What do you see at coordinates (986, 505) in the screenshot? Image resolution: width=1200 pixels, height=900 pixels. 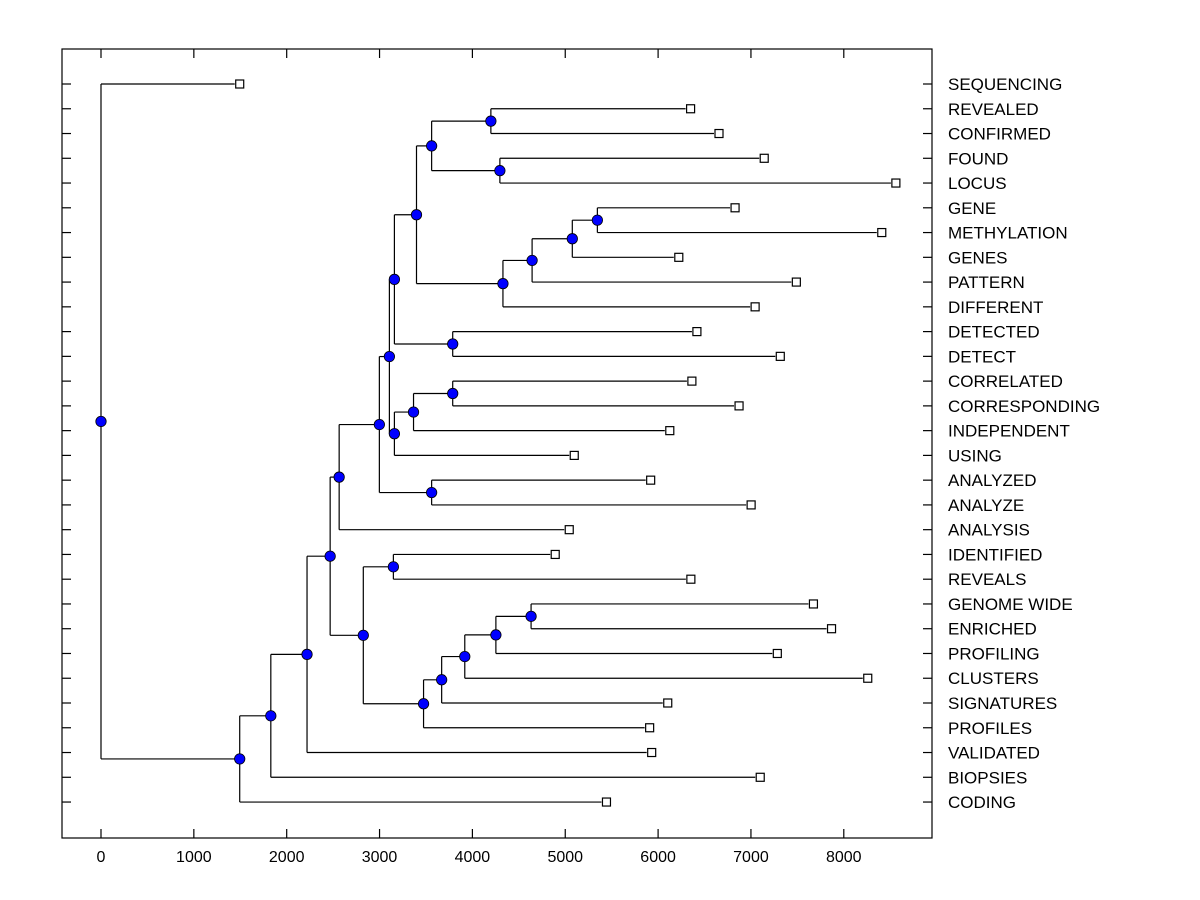 I see `leaf-label: ANALYZE` at bounding box center [986, 505].